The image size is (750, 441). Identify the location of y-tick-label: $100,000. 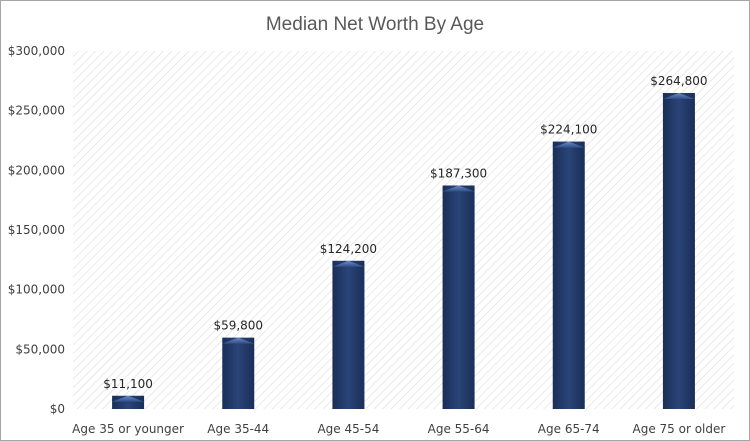
(36, 290).